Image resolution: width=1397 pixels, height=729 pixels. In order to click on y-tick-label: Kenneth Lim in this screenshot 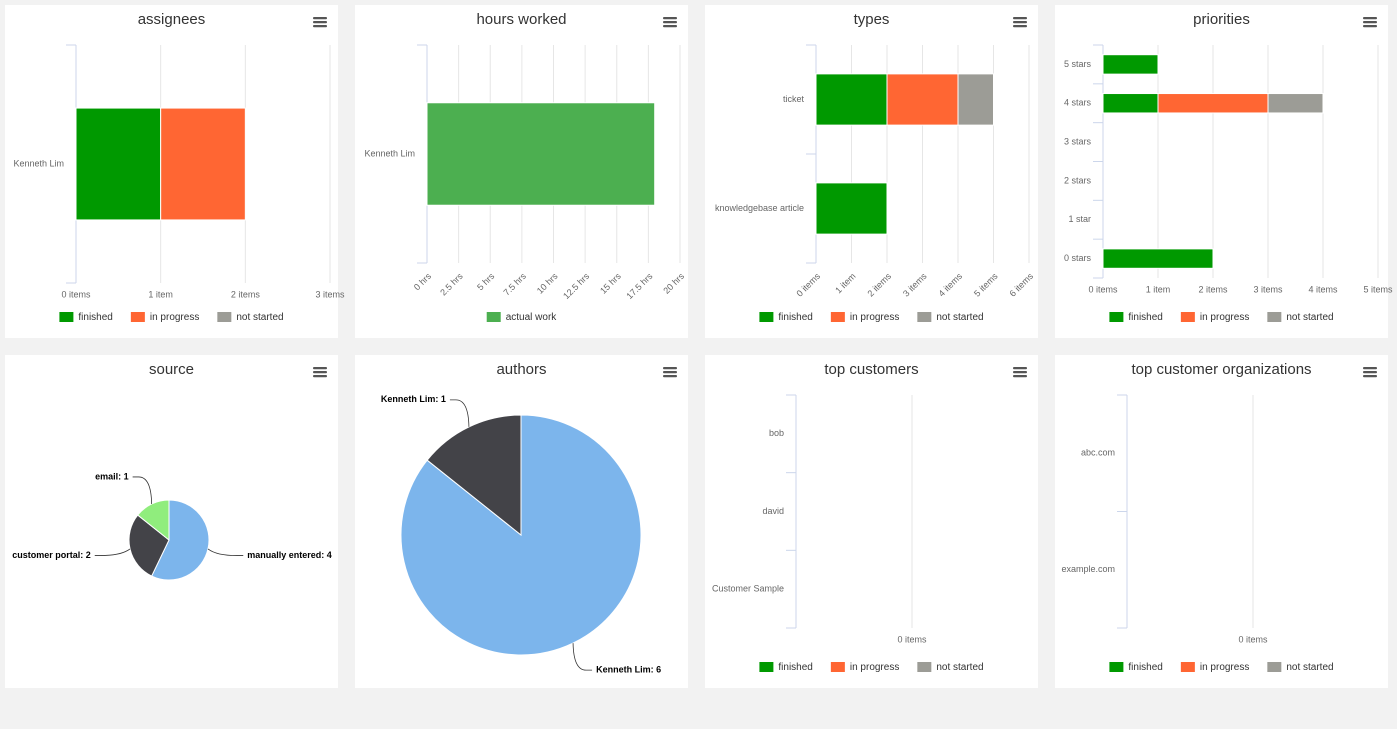, I will do `click(38, 163)`.